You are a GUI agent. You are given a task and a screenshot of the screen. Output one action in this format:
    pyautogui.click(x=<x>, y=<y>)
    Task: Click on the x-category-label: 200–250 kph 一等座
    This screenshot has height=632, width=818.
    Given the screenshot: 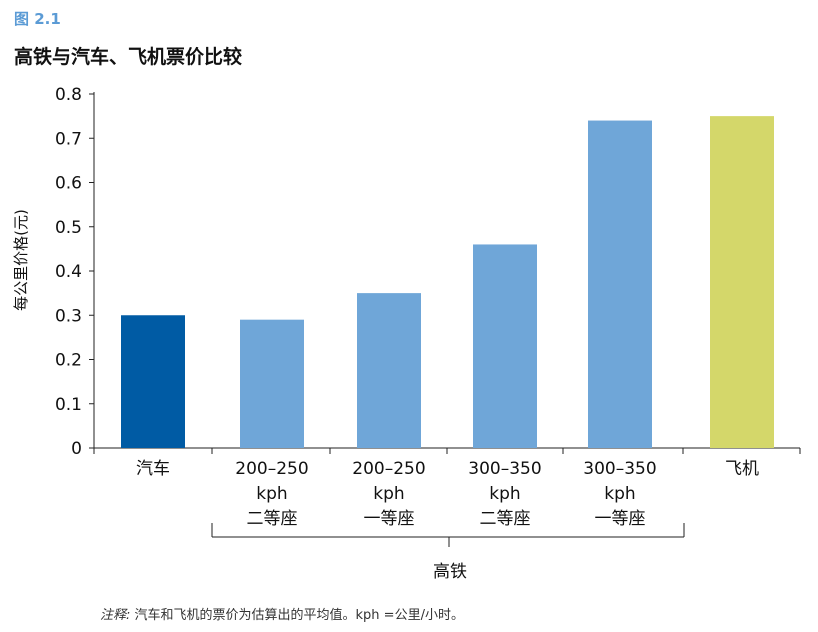 What is the action you would take?
    pyautogui.click(x=389, y=494)
    